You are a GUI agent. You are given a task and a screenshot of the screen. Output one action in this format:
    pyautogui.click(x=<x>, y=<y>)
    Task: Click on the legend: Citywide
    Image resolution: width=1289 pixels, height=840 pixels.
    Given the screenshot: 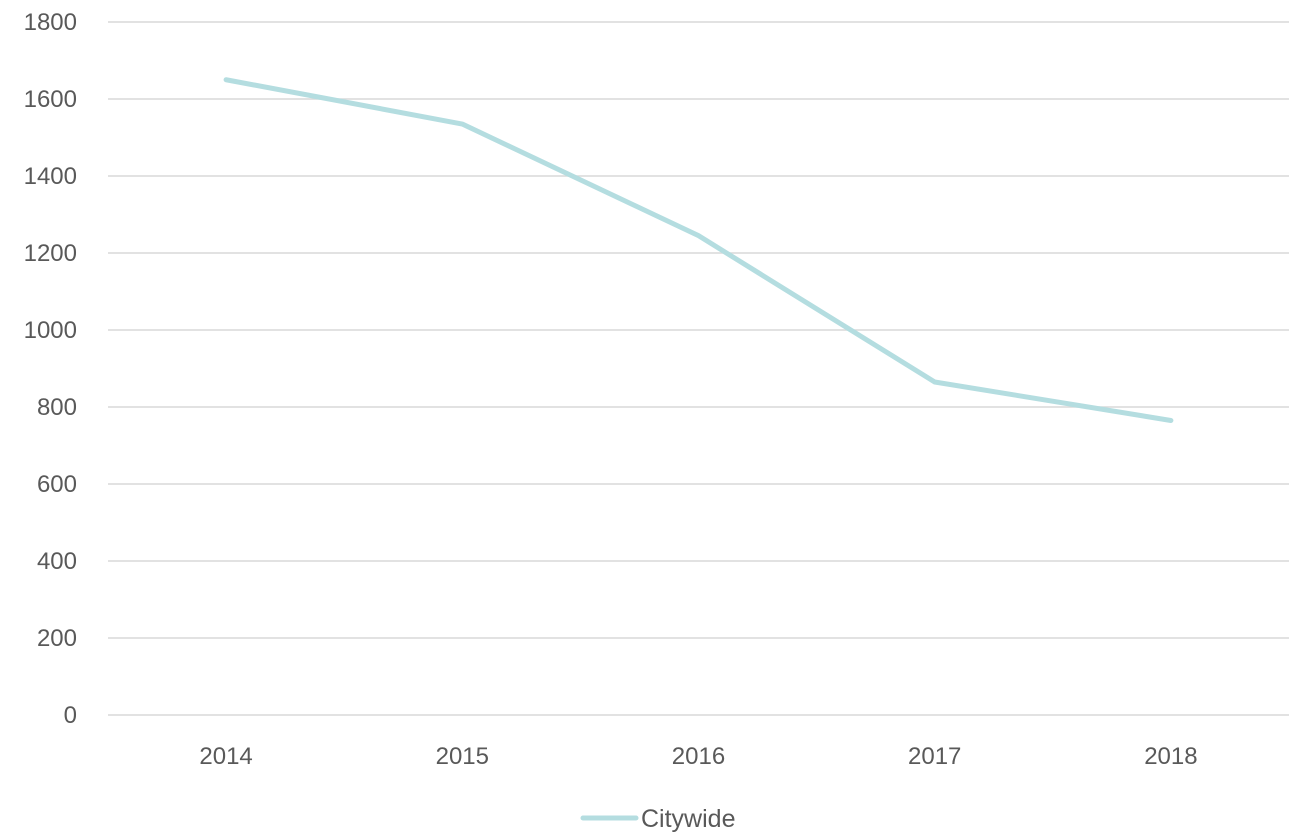 What is the action you would take?
    pyautogui.click(x=657, y=819)
    